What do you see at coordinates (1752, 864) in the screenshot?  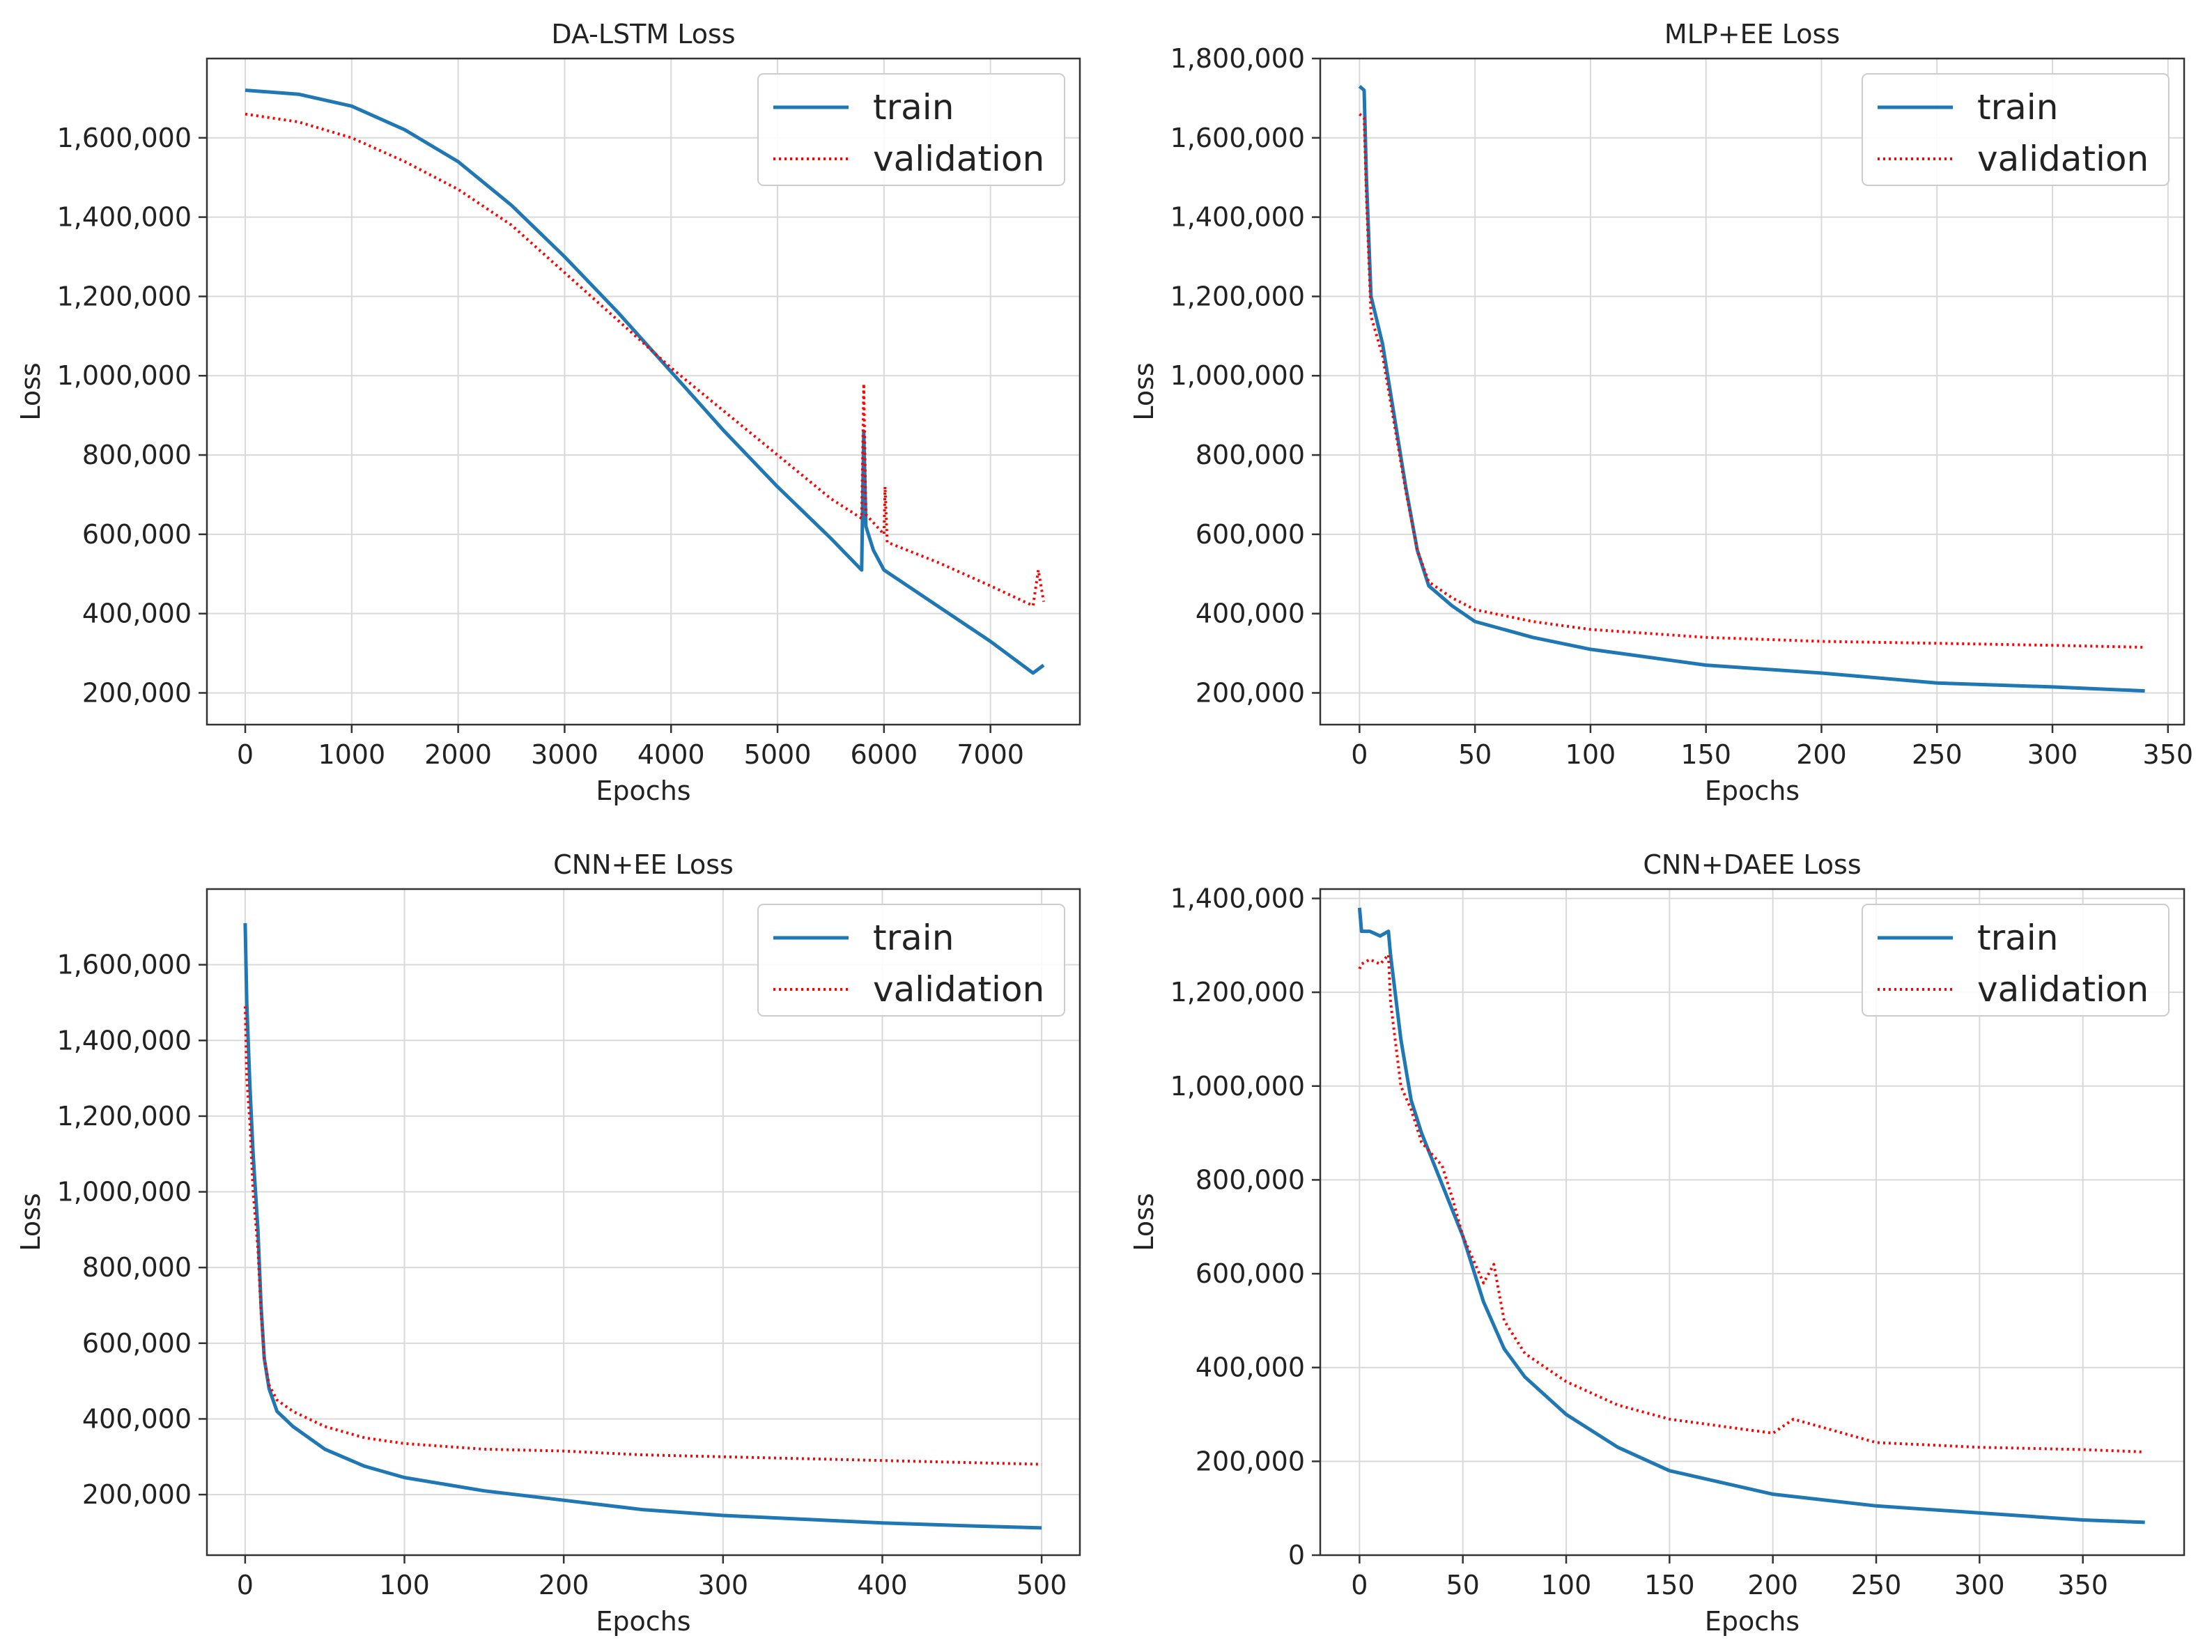 I see `chart-title: CNN+DAEE Loss` at bounding box center [1752, 864].